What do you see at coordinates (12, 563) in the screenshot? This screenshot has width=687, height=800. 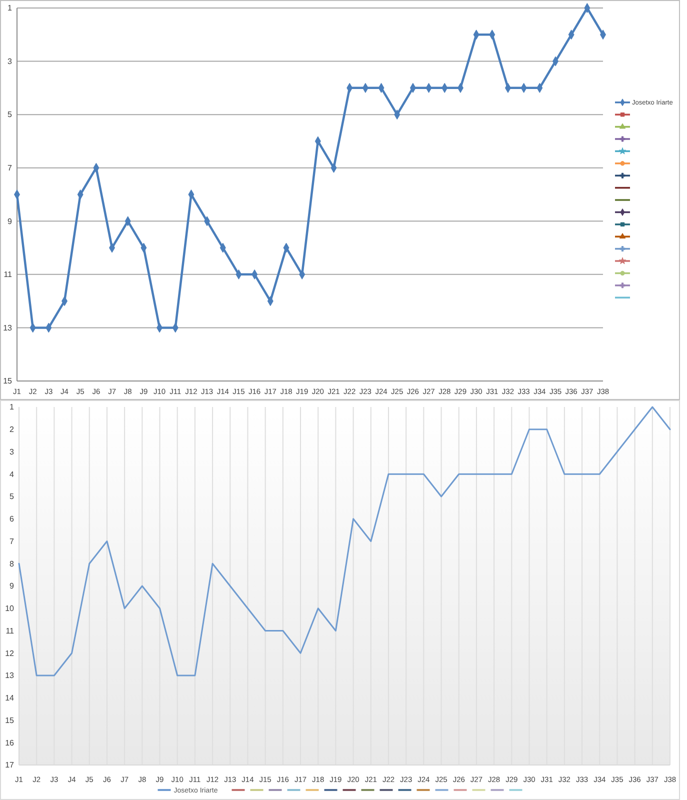 I see `y-tick-label: 8` at bounding box center [12, 563].